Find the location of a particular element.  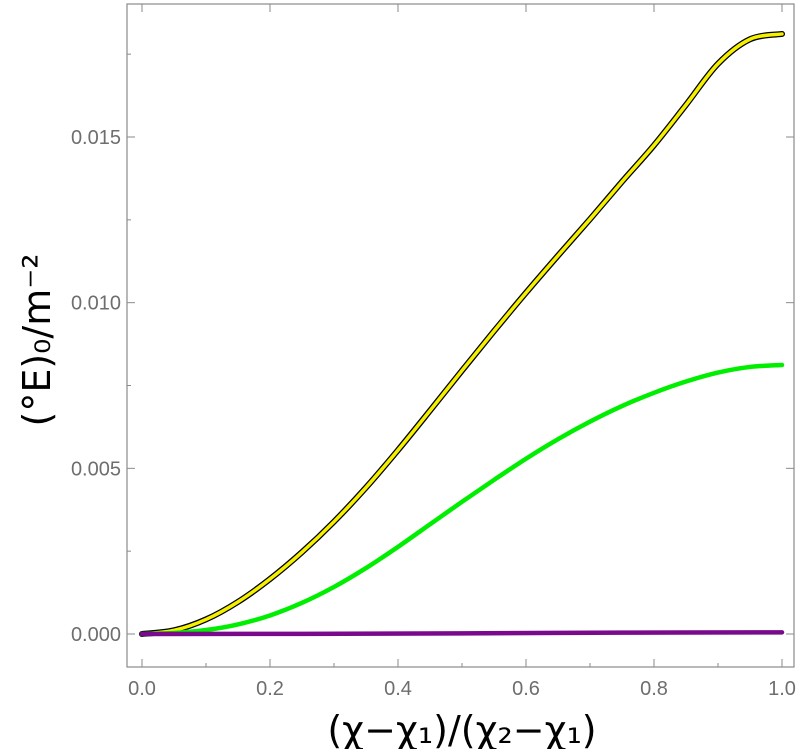

y-tick-label: 0.000 is located at coordinates (96, 635).